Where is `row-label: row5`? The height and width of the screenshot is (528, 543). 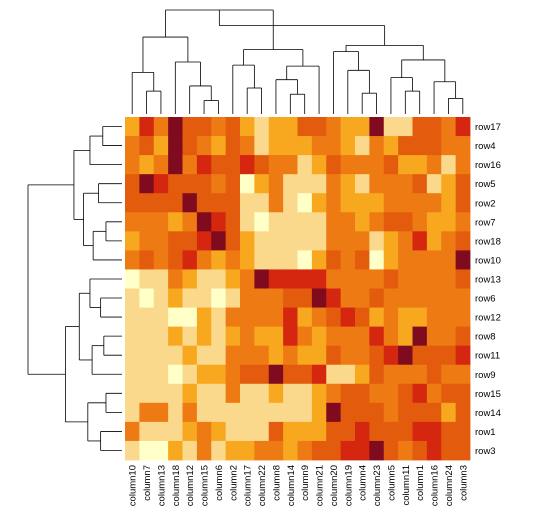 row-label: row5 is located at coordinates (485, 184).